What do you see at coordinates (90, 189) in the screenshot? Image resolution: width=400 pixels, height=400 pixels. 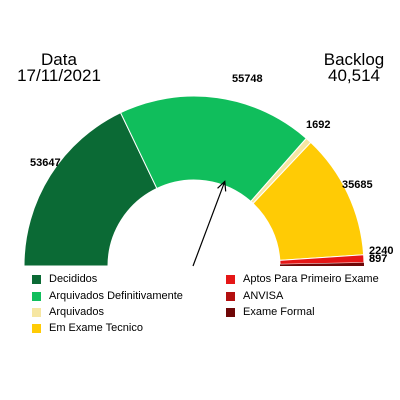 I see `slice-decididos` at bounding box center [90, 189].